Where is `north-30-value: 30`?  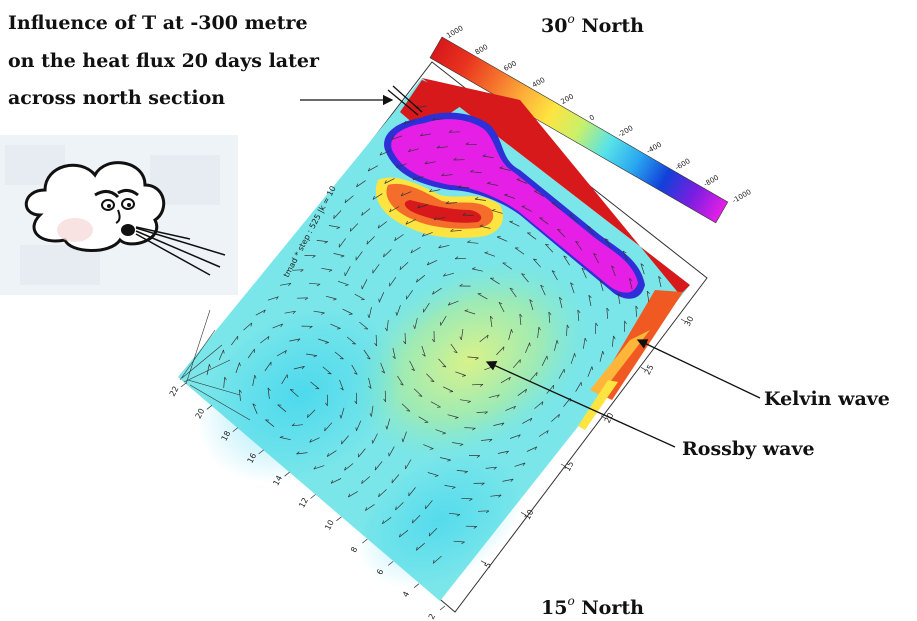
north-30-value: 30 is located at coordinates (554, 26).